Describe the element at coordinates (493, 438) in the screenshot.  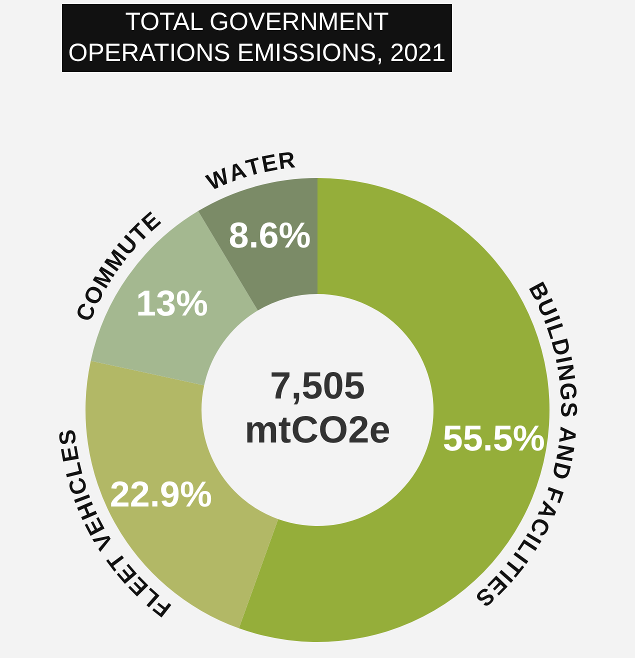
I see `data-label: 55.5%` at that location.